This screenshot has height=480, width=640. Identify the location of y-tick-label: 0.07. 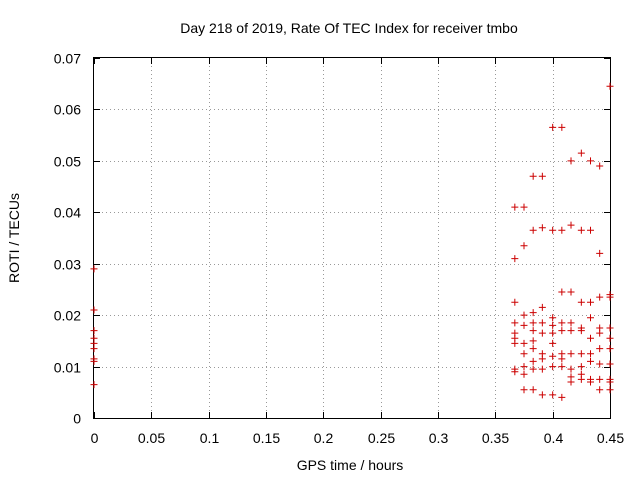
(67, 59).